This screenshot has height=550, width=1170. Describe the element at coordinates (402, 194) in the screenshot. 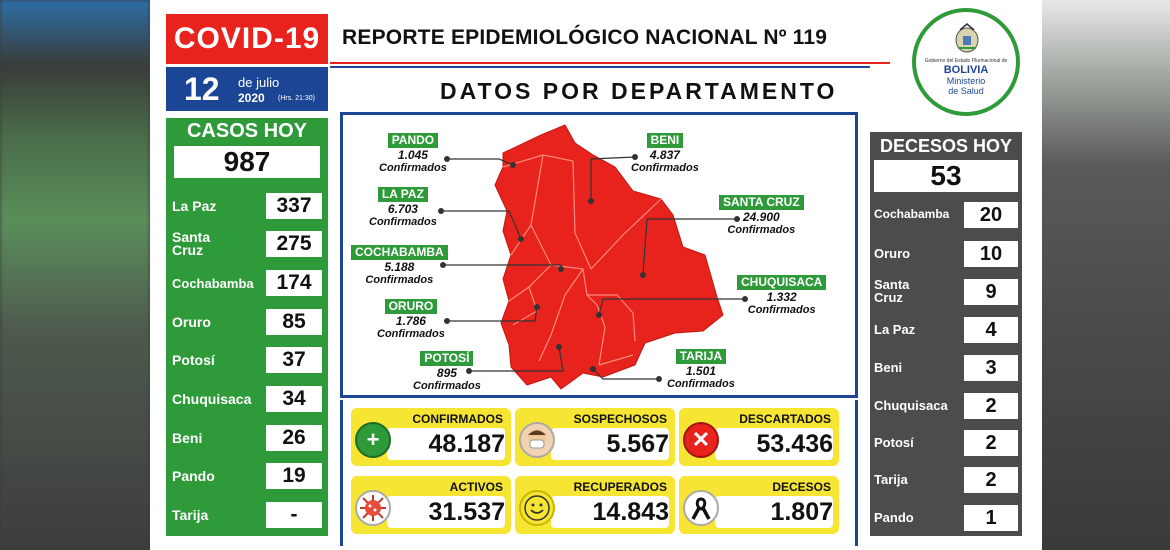

I see `map-label-name: LA PAZ` at that location.